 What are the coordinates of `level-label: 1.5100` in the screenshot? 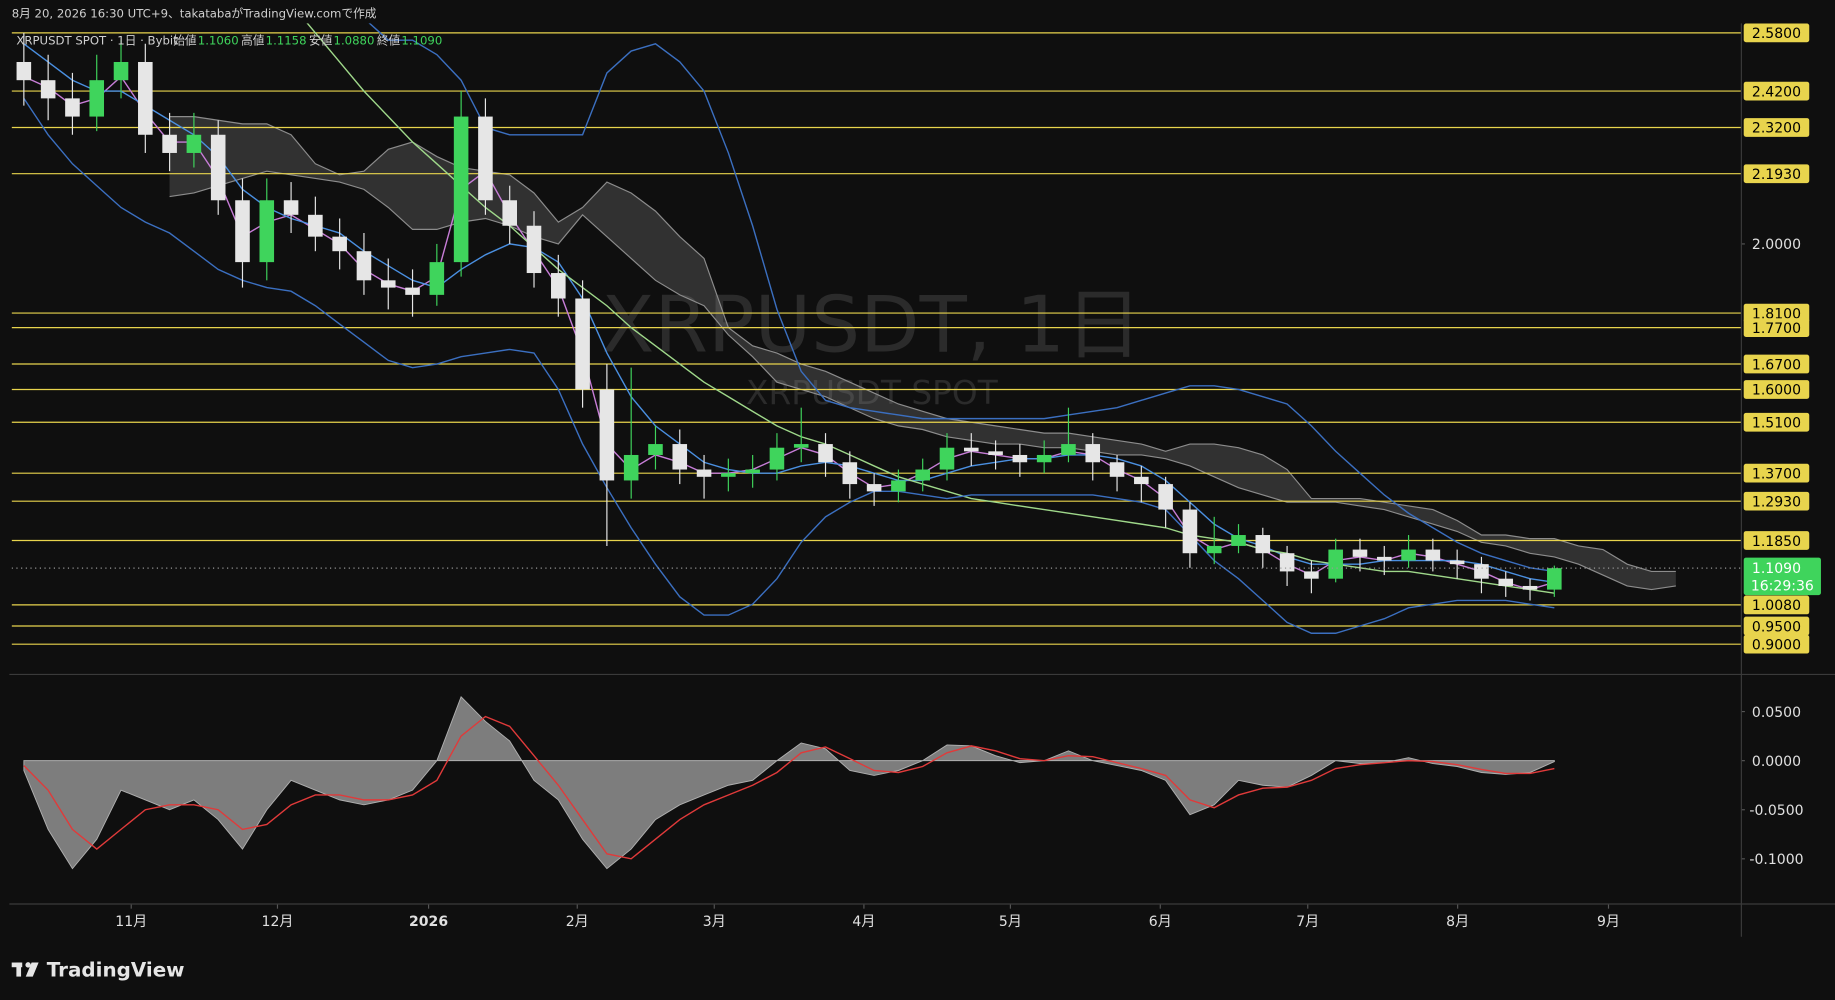 It's located at (1776, 423).